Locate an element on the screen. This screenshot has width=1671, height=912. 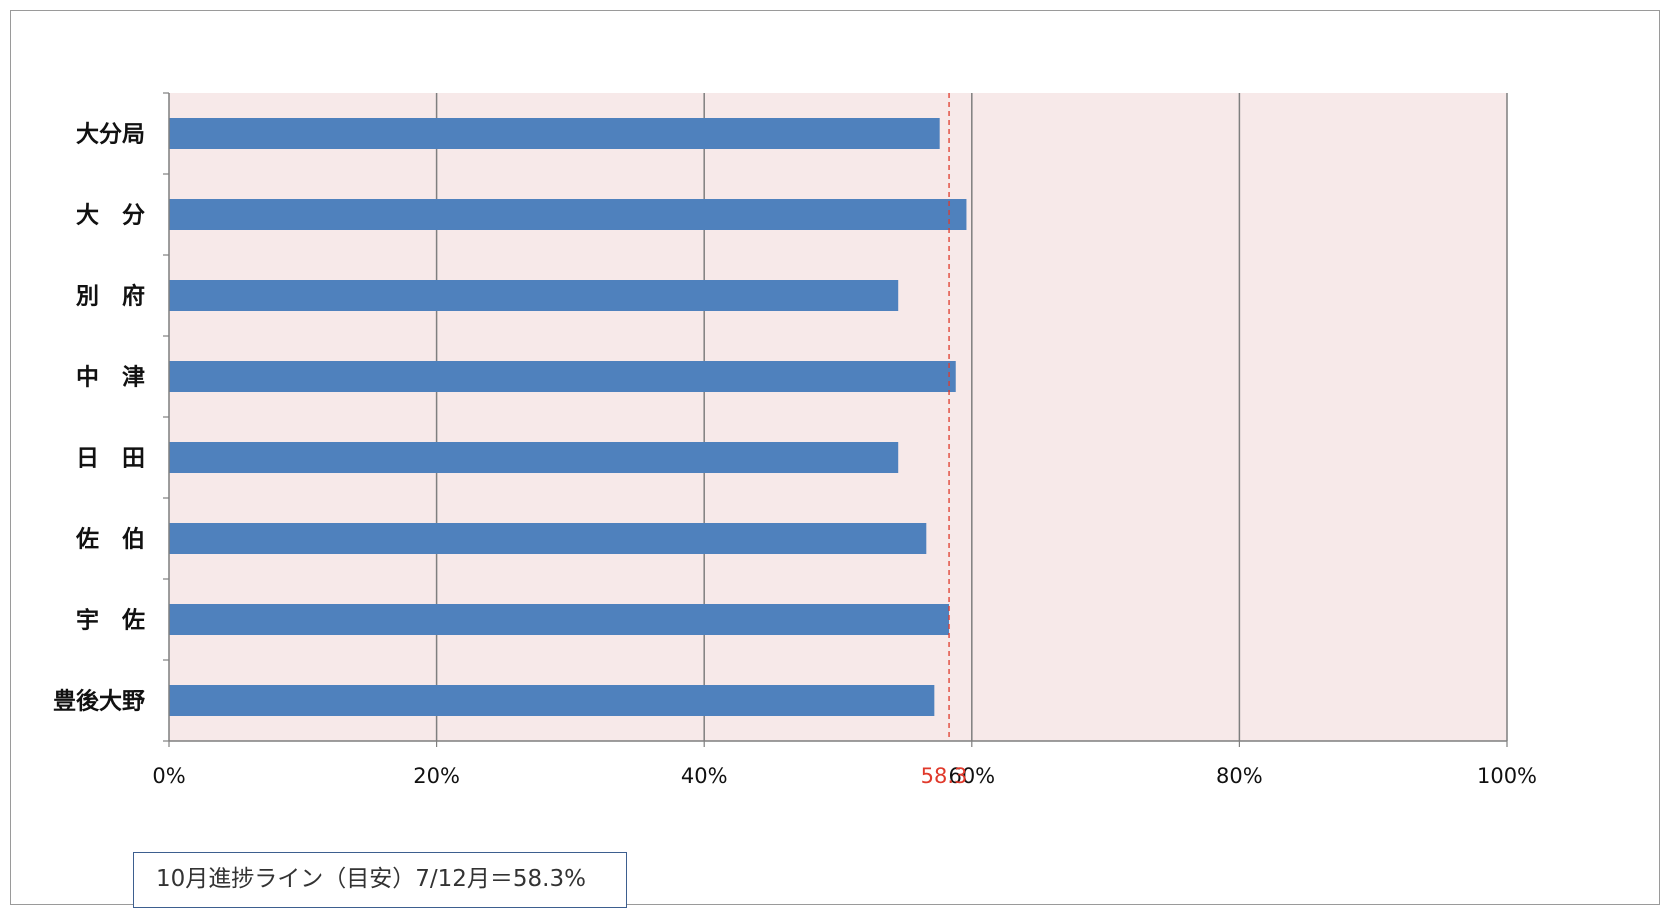
progress-note-box: 10月進捗ライン（目安）7/12月＝58.3% is located at coordinates (380, 880).